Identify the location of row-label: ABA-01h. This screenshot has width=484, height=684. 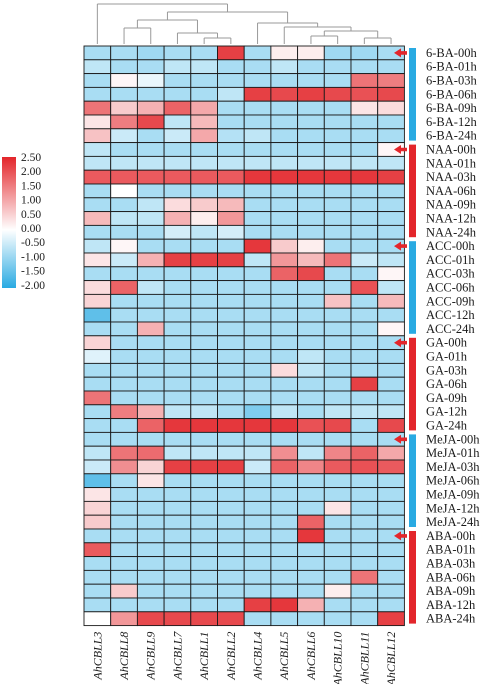
(451, 550).